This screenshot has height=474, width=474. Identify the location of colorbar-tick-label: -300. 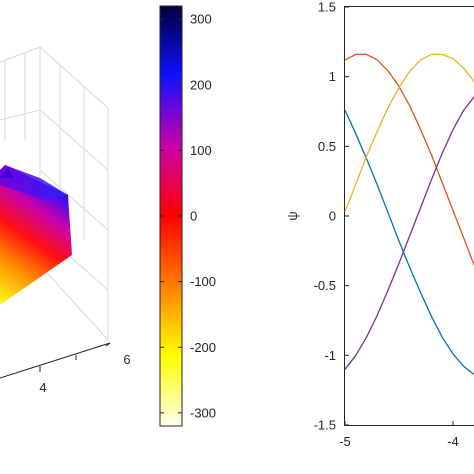
(203, 412).